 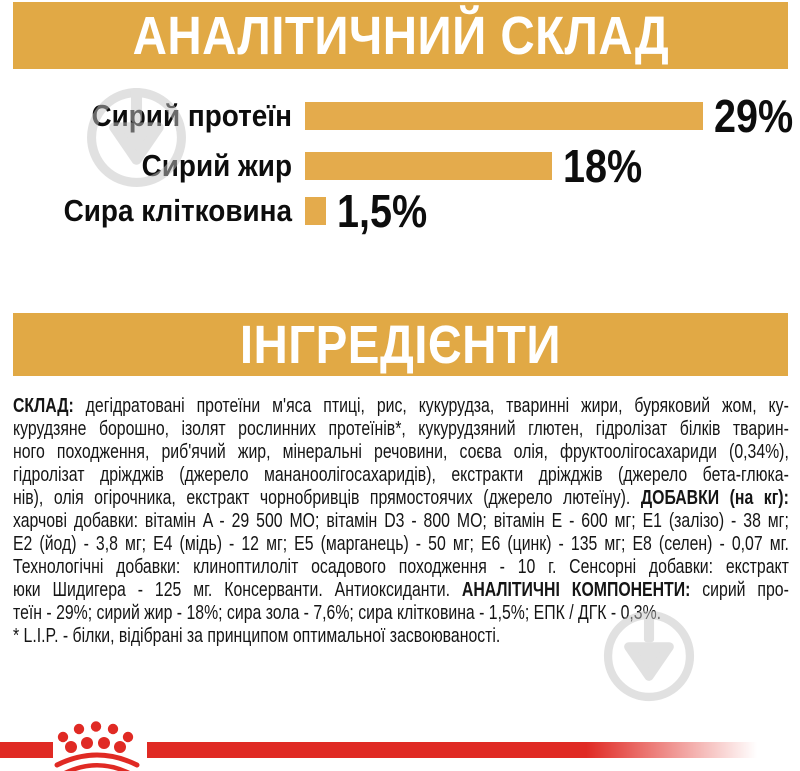 I want to click on bar-label: Сира клітковина, so click(x=177, y=210).